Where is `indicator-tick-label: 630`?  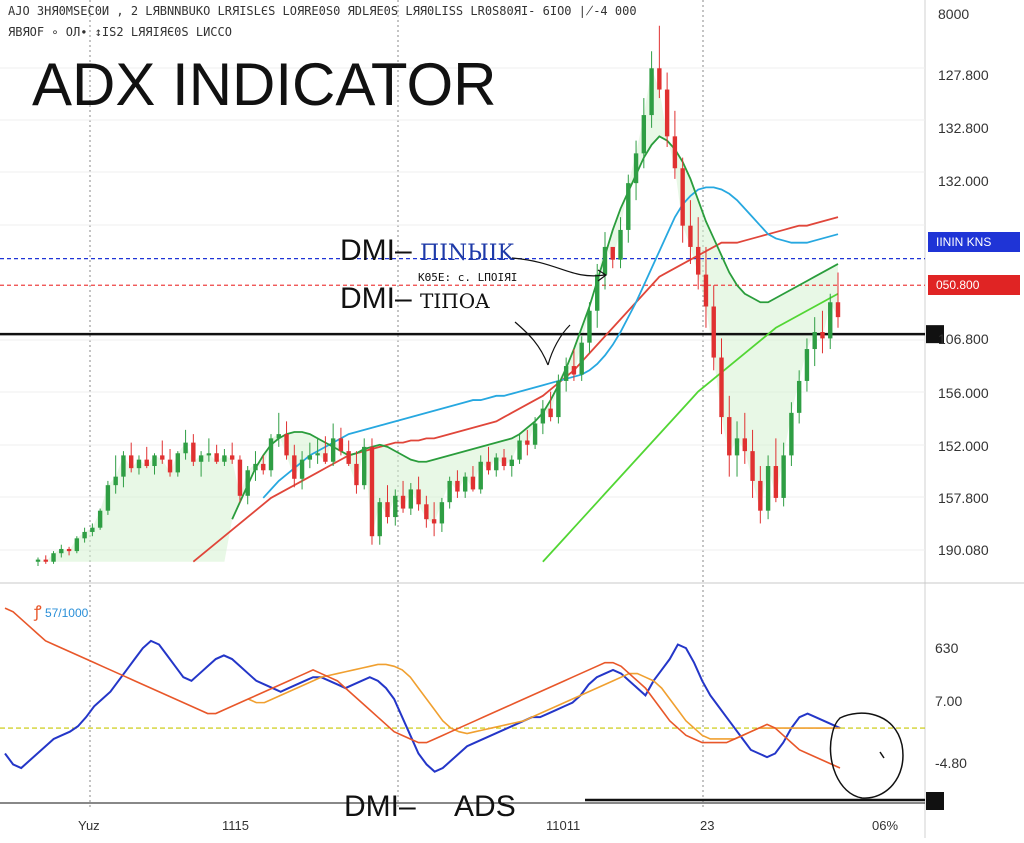 indicator-tick-label: 630 is located at coordinates (947, 648).